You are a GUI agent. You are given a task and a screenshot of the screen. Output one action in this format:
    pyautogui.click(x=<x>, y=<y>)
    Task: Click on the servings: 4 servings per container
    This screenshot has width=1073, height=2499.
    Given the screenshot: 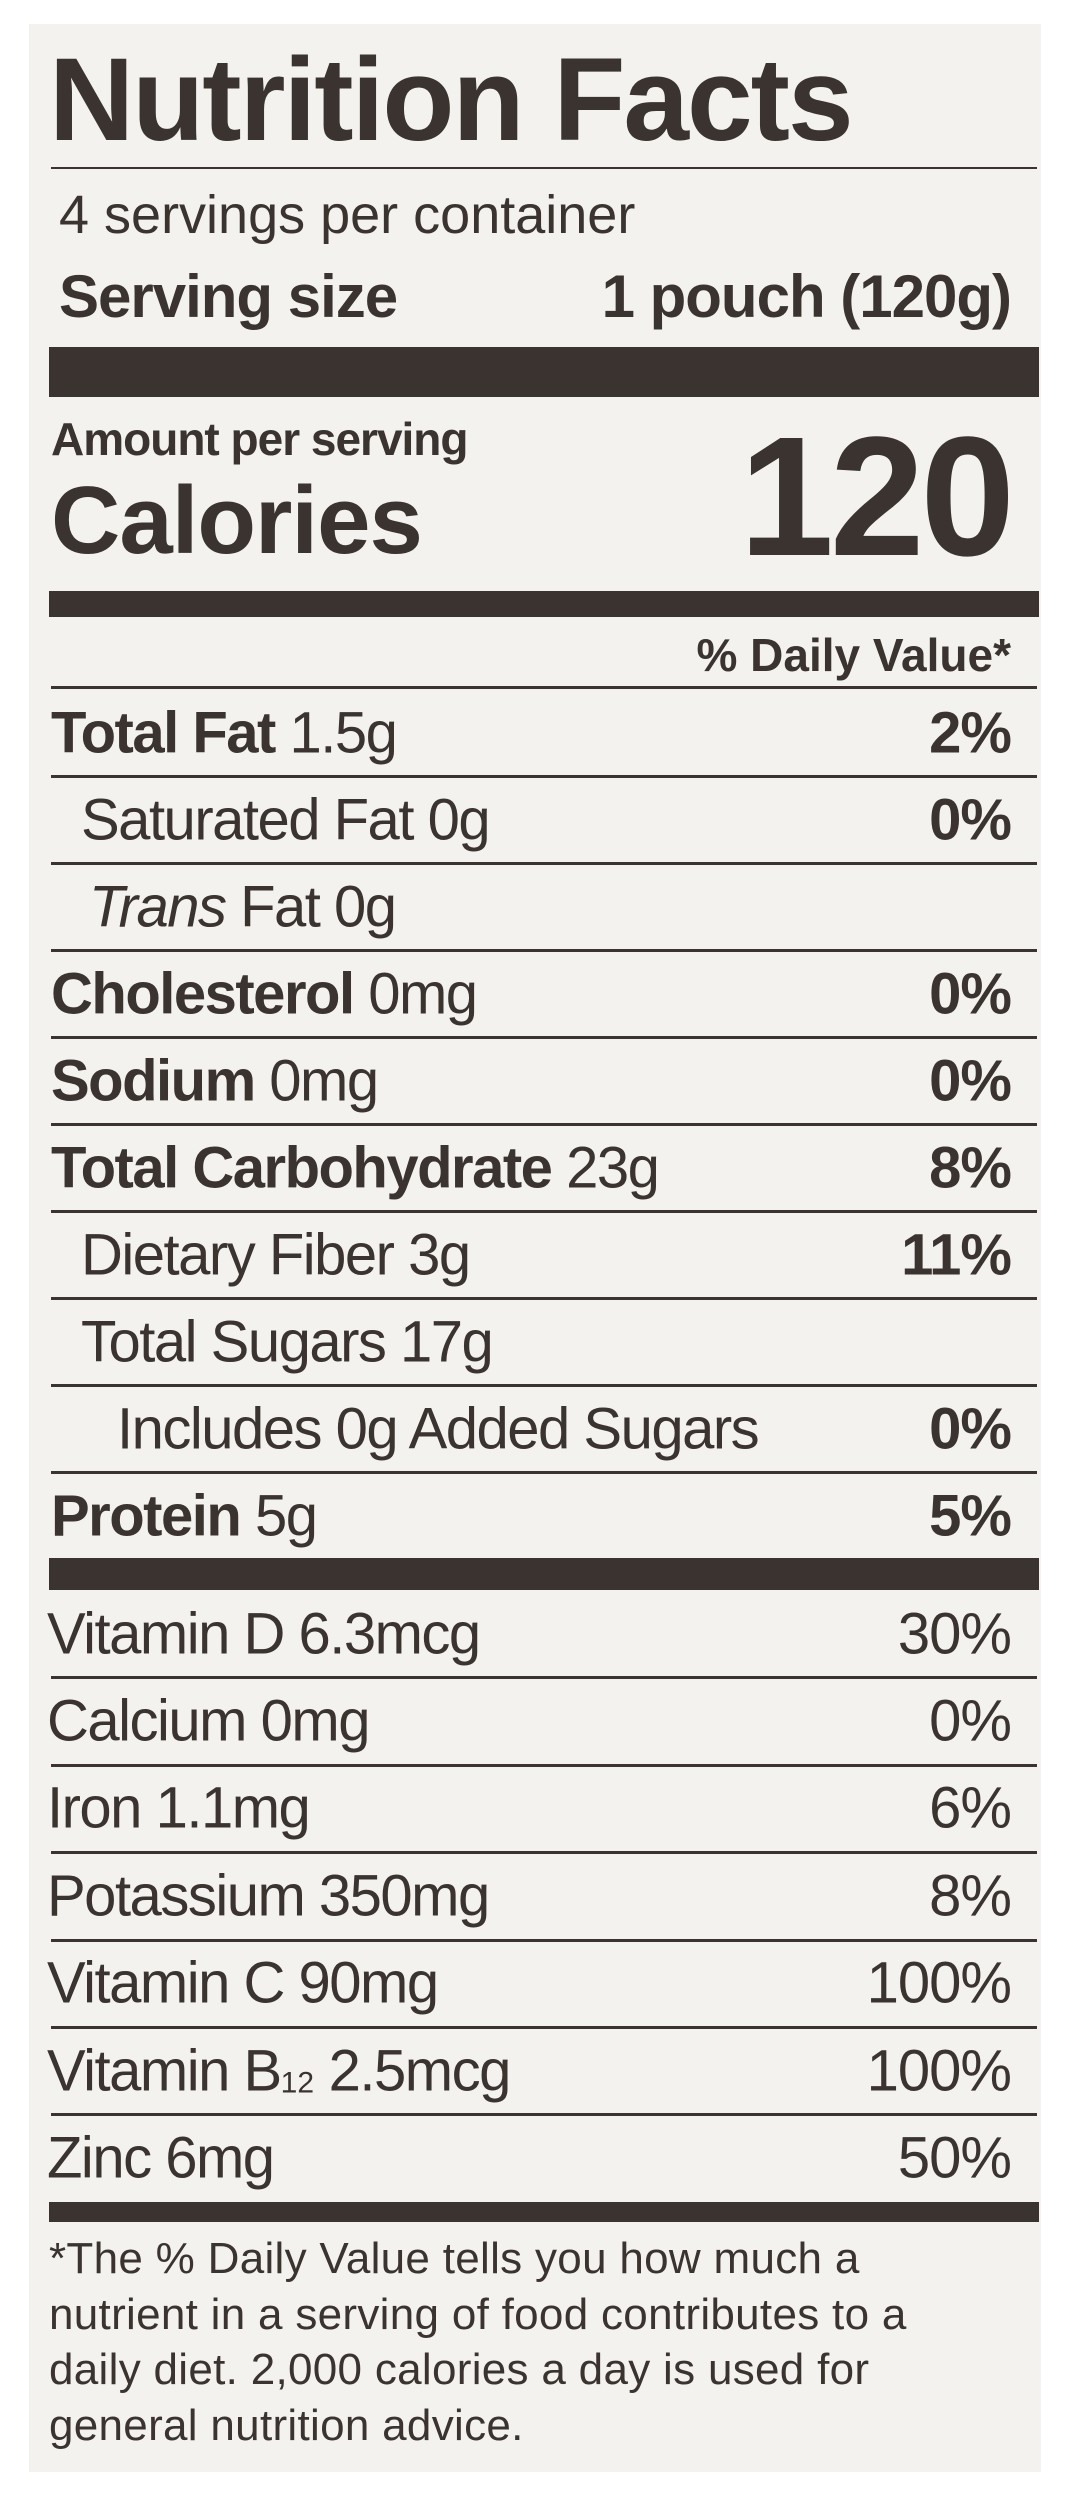 What is the action you would take?
    pyautogui.click(x=347, y=215)
    